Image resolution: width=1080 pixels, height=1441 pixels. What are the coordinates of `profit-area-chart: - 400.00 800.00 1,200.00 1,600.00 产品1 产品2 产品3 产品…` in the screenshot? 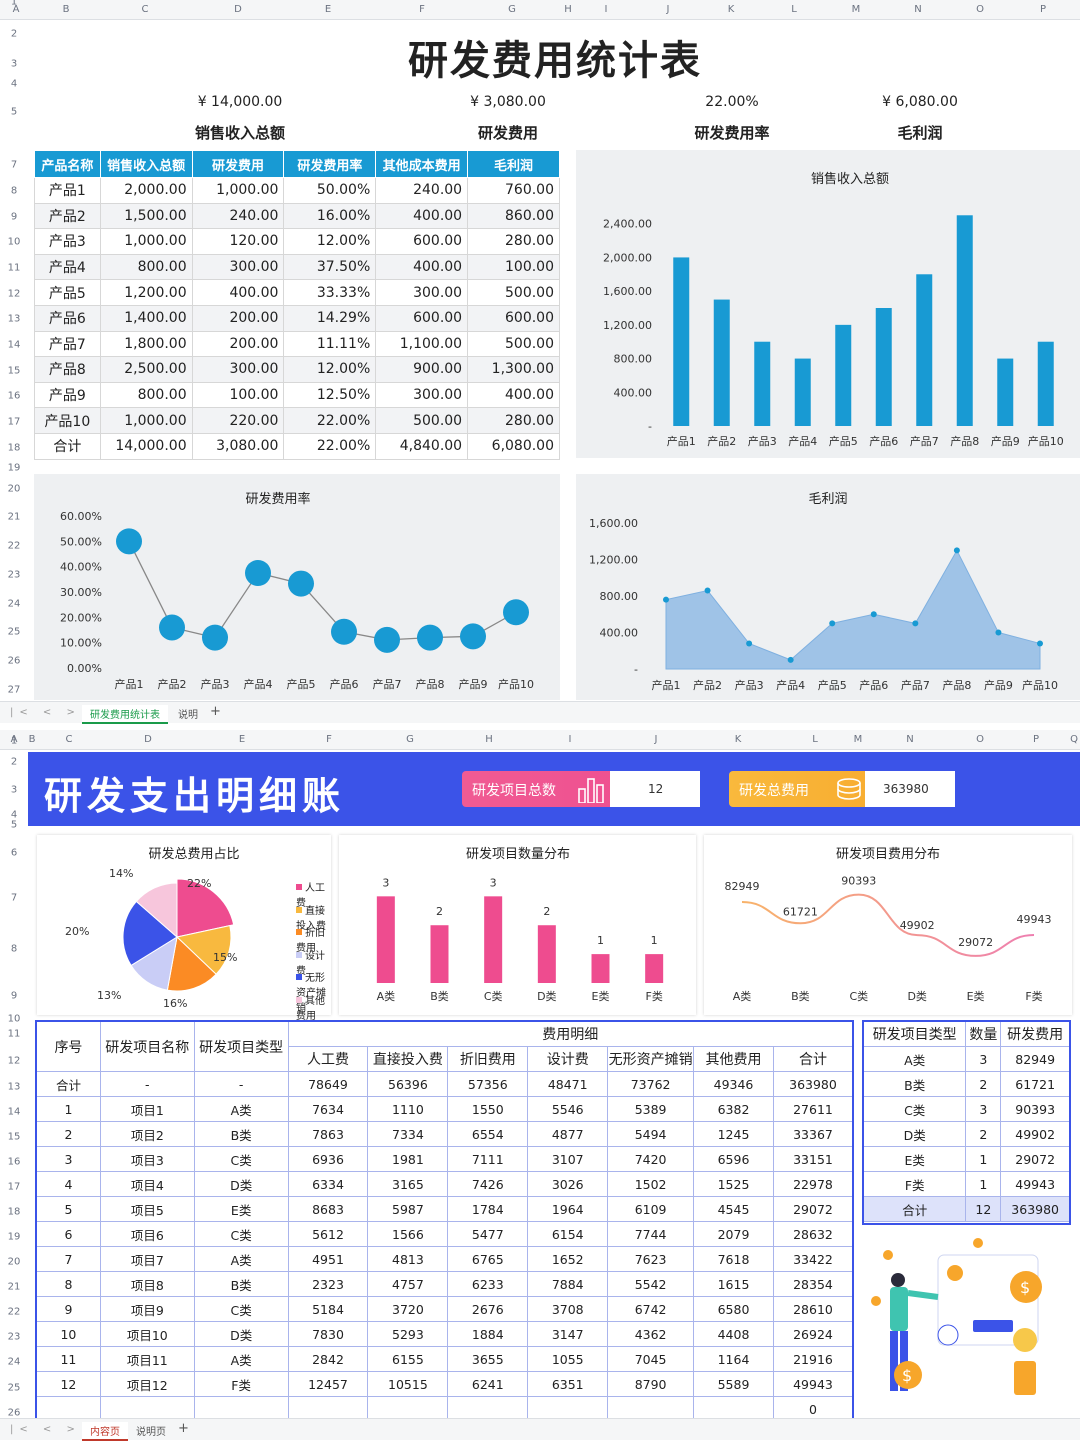 It's located at (823, 604).